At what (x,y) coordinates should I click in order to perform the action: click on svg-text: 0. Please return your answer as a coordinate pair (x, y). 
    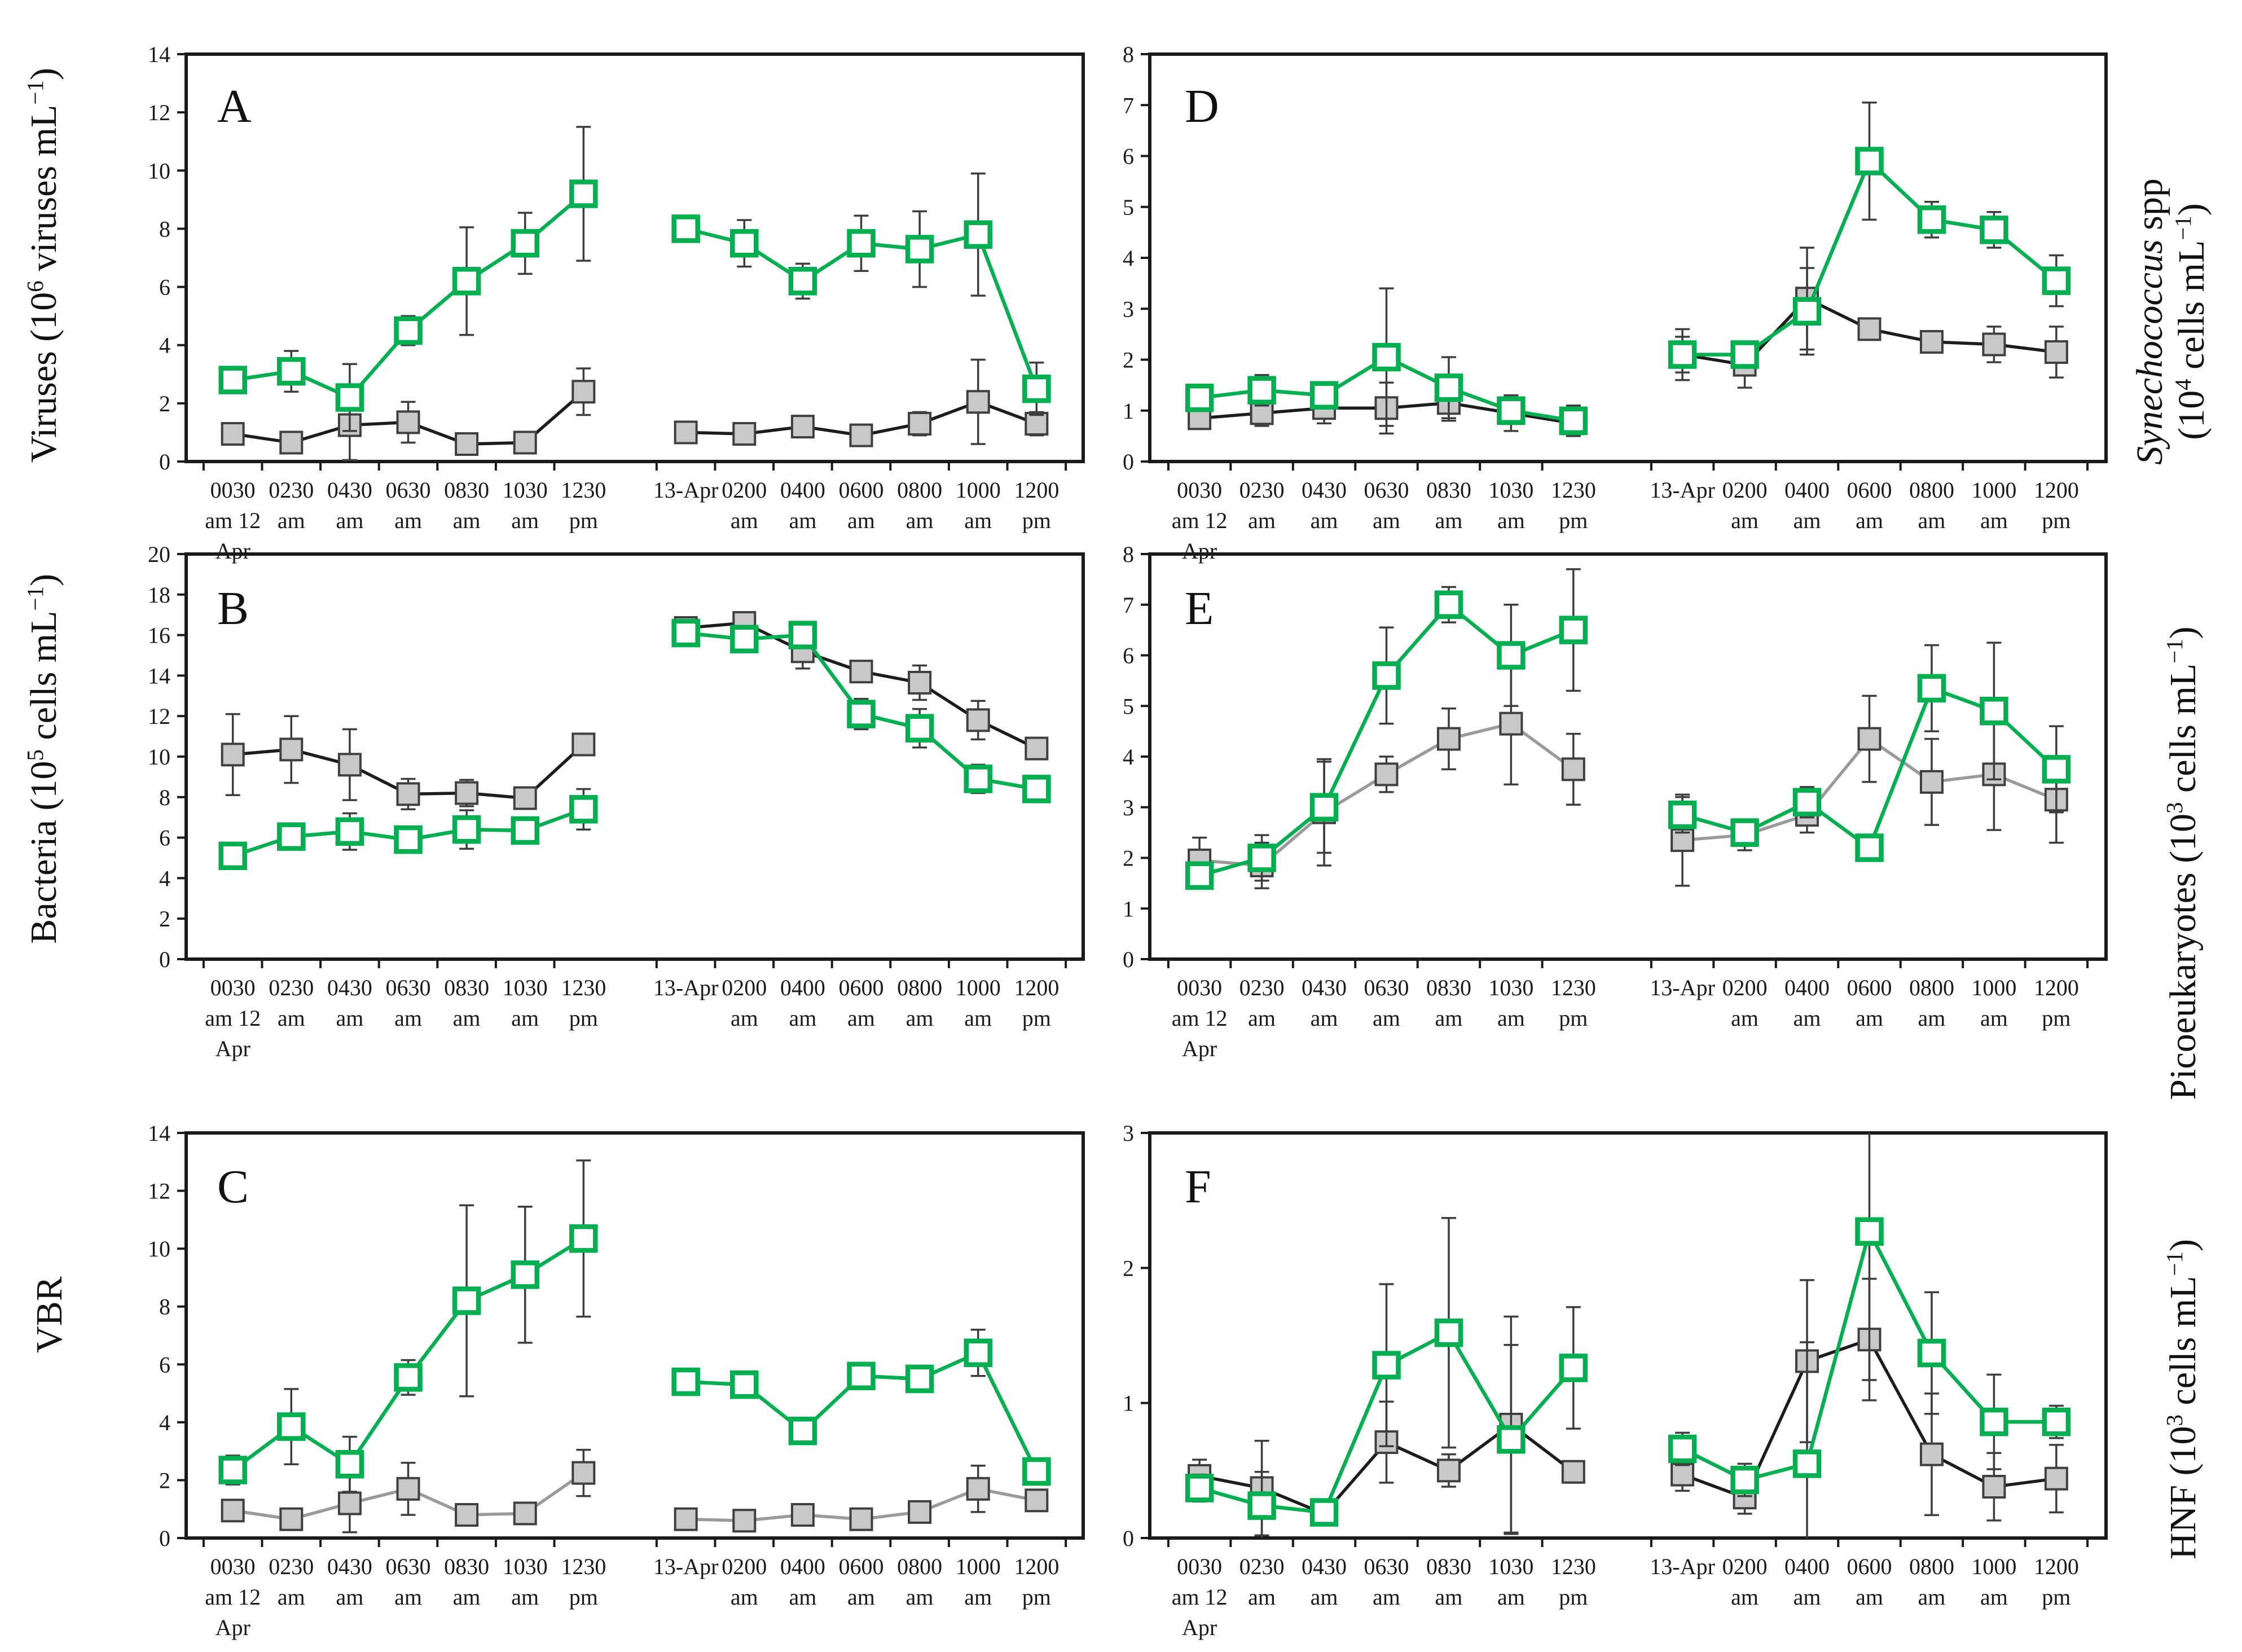
    Looking at the image, I should click on (164, 461).